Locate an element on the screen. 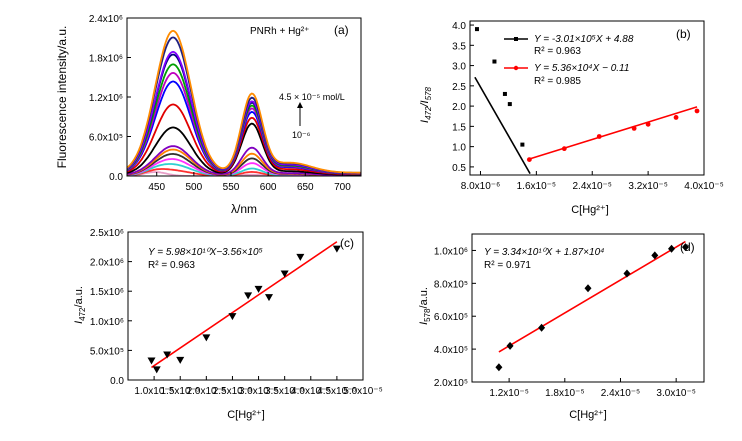 The image size is (742, 441). panel-c-ytick-label: 2.5x10⁶ is located at coordinates (107, 233).